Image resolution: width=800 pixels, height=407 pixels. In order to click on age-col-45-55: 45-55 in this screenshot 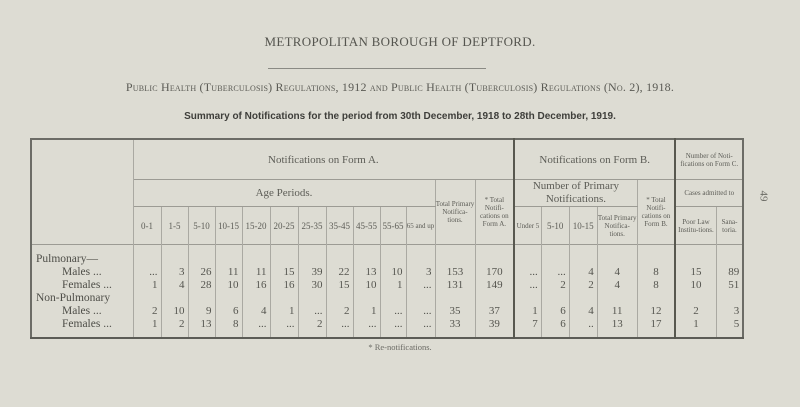, I will do `click(366, 225)`.